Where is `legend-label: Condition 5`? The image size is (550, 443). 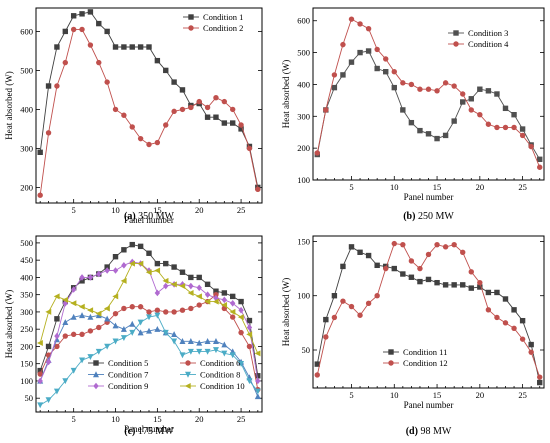 legend-label: Condition 5 is located at coordinates (128, 363).